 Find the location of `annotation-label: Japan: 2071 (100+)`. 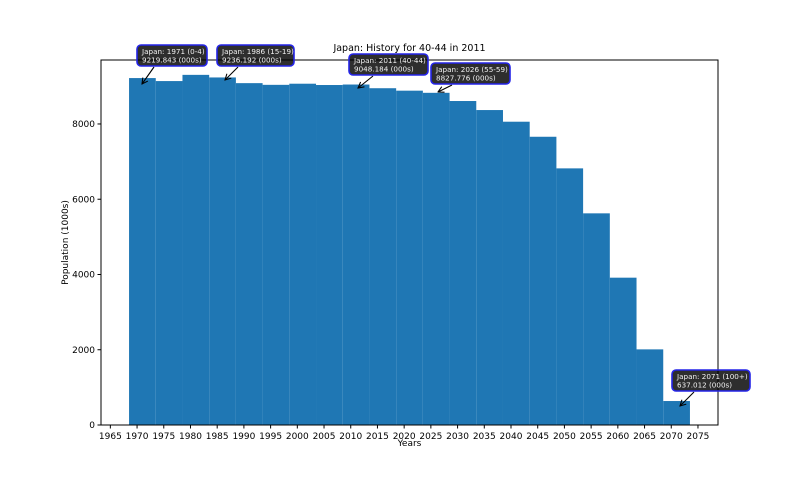

annotation-label: Japan: 2071 (100+) is located at coordinates (712, 376).